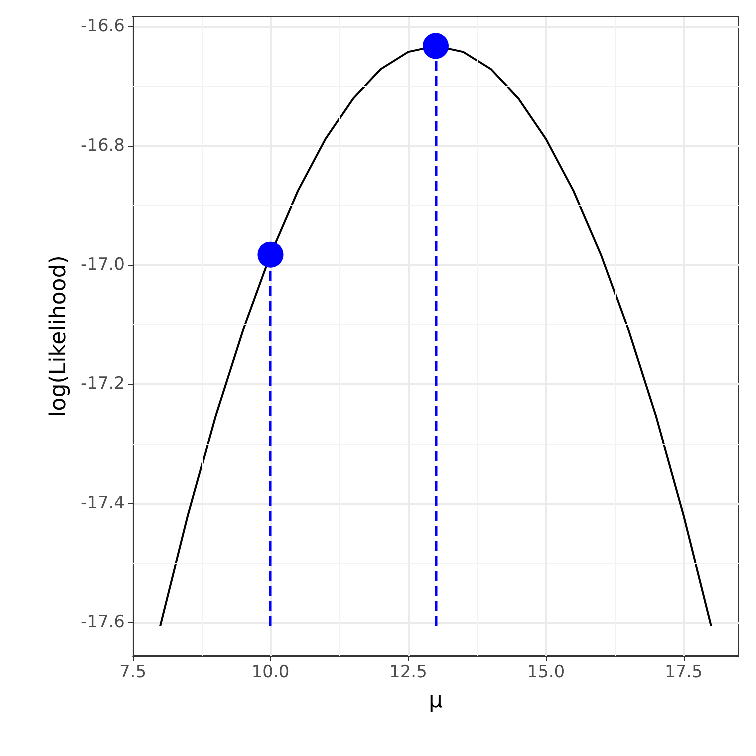 The height and width of the screenshot is (756, 756). Describe the element at coordinates (103, 26) in the screenshot. I see `y-tick-label: -16.6` at that location.